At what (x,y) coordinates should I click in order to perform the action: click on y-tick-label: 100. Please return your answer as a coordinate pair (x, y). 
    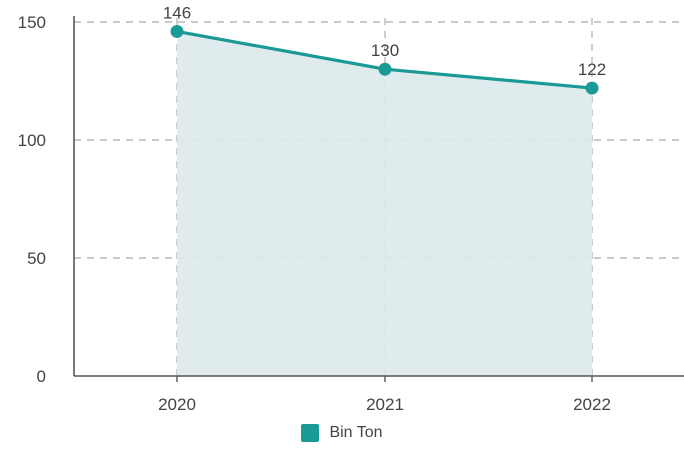
    Looking at the image, I should click on (32, 140).